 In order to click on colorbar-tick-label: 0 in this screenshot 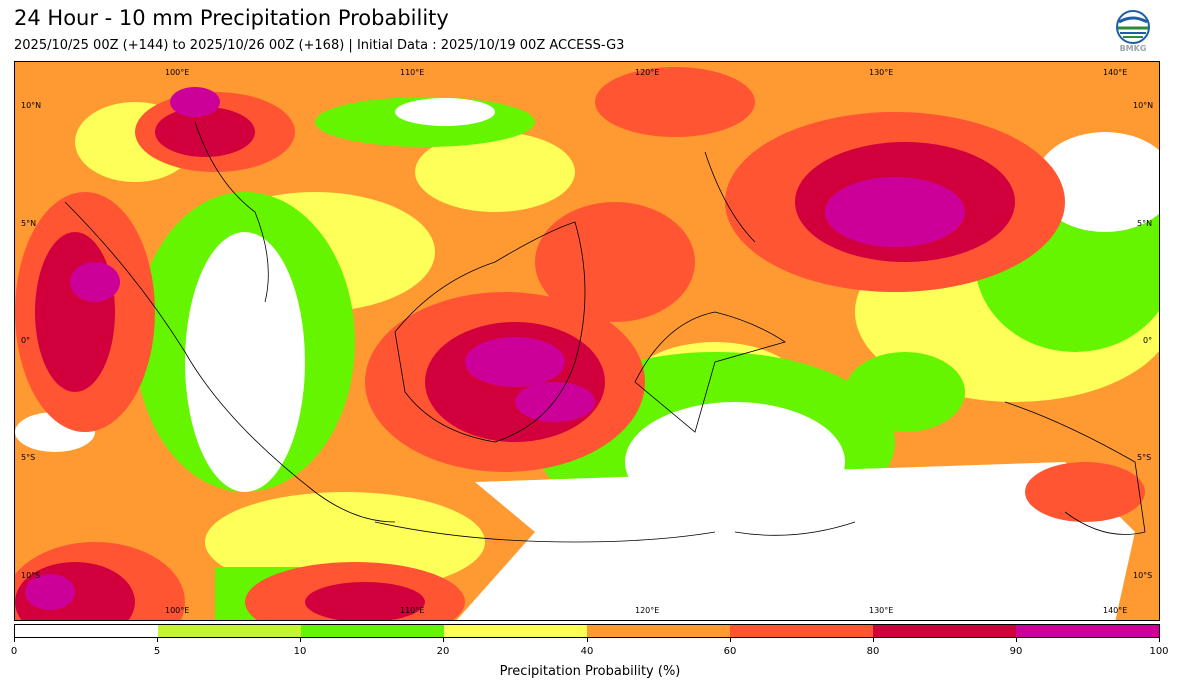, I will do `click(14, 651)`.